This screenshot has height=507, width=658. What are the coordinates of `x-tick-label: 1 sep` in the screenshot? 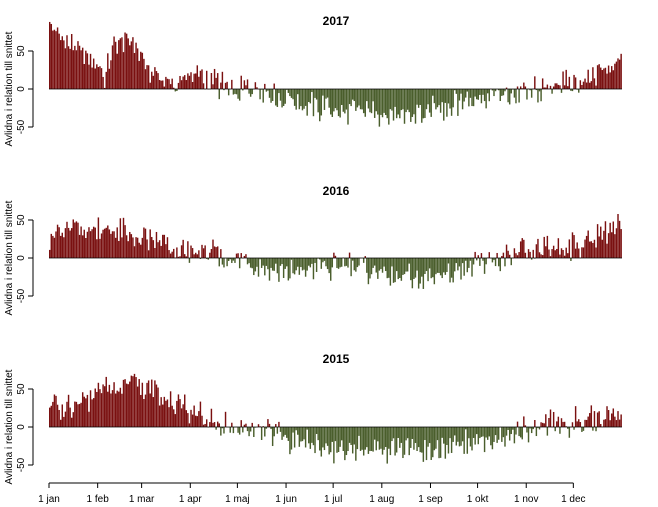 It's located at (430, 499).